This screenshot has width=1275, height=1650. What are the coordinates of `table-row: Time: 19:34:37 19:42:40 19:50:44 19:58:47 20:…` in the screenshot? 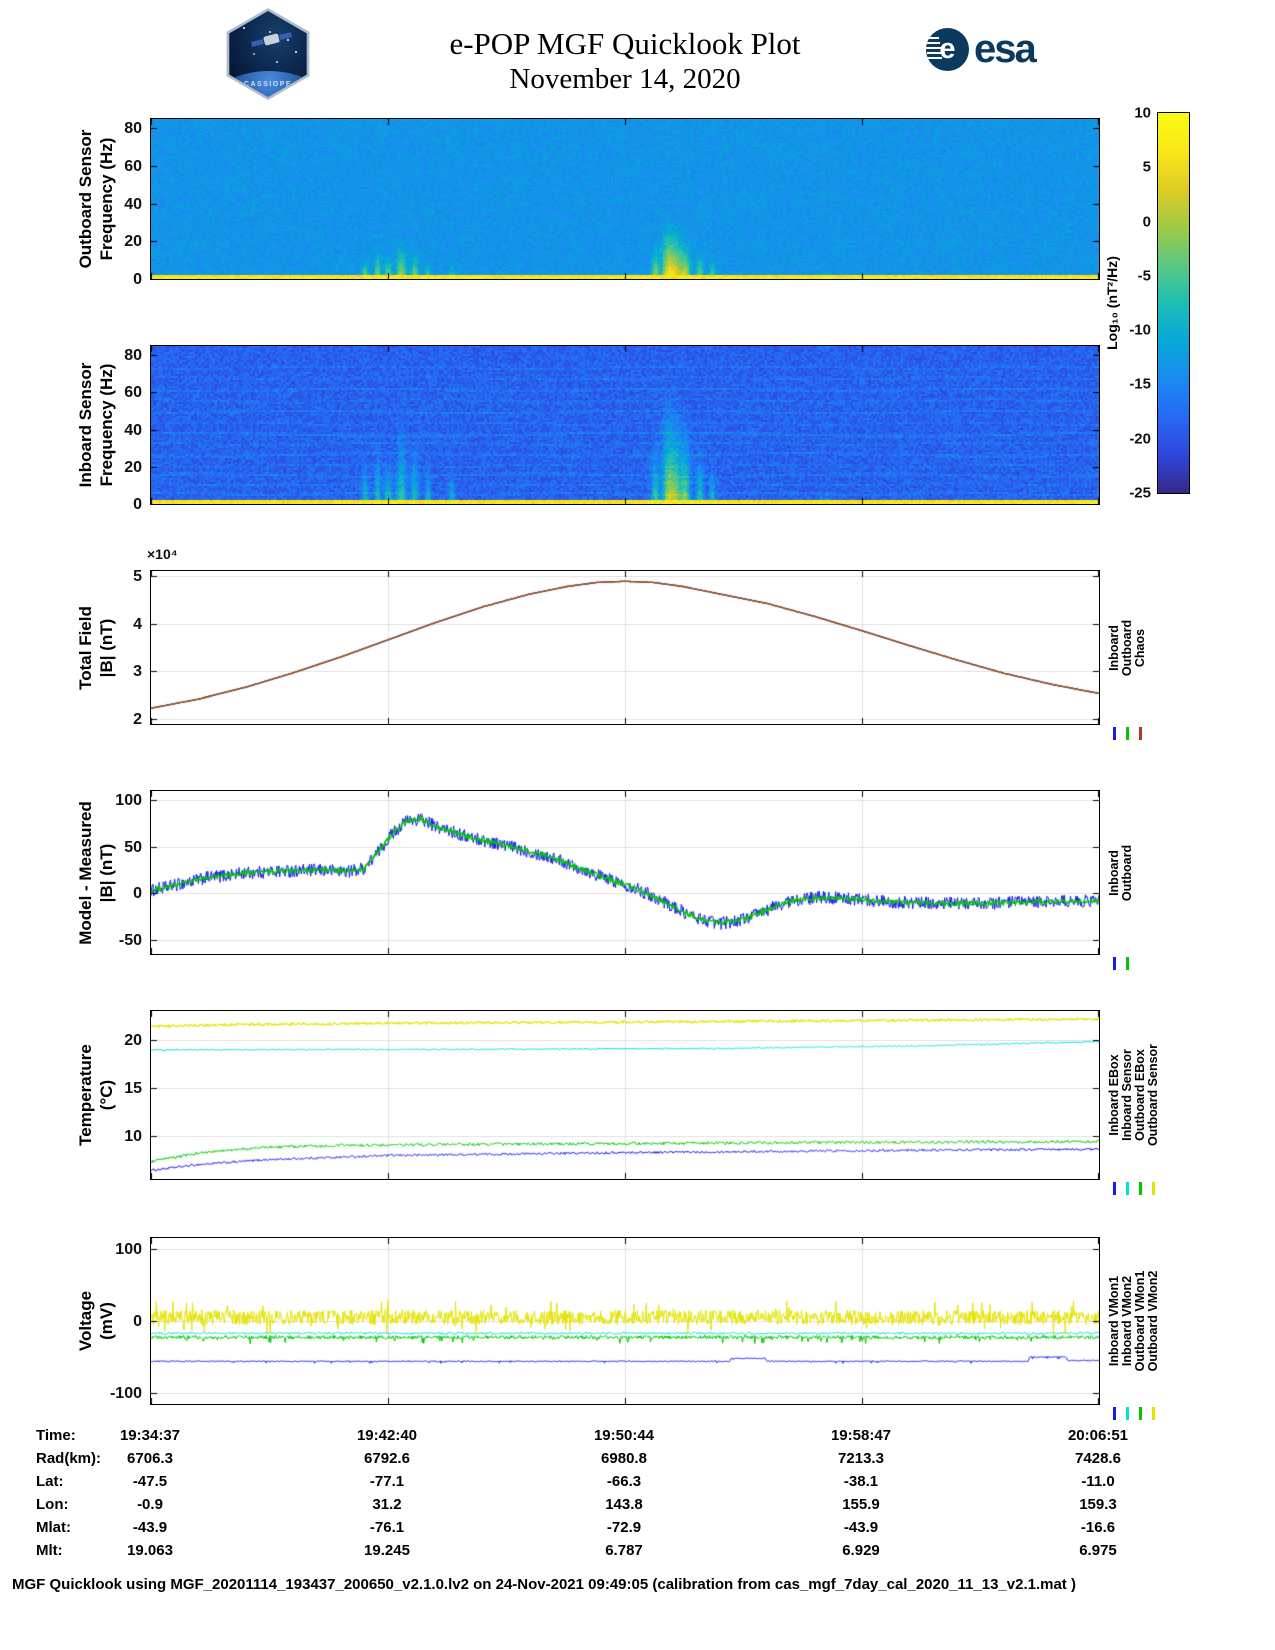 It's located at (637, 1438).